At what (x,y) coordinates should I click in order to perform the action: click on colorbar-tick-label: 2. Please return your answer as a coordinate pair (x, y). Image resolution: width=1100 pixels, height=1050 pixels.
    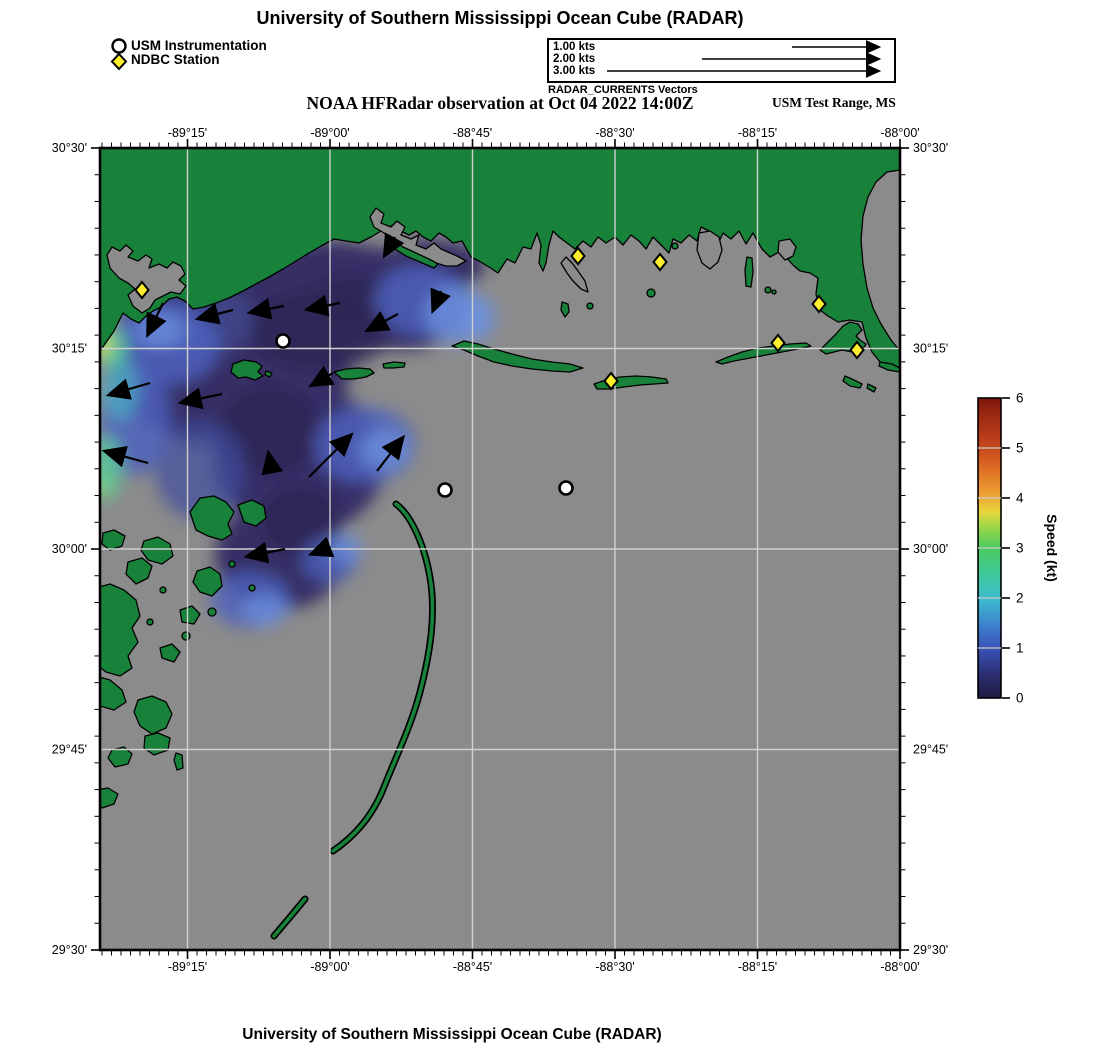
    Looking at the image, I should click on (1020, 598).